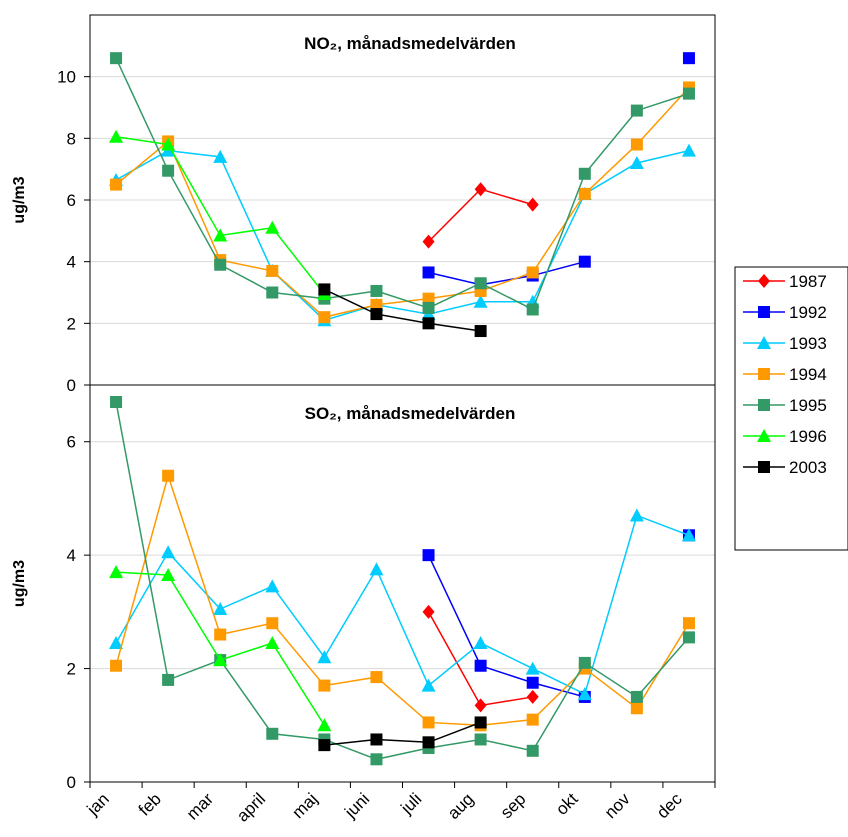  What do you see at coordinates (808, 374) in the screenshot?
I see `legend-label: 1994` at bounding box center [808, 374].